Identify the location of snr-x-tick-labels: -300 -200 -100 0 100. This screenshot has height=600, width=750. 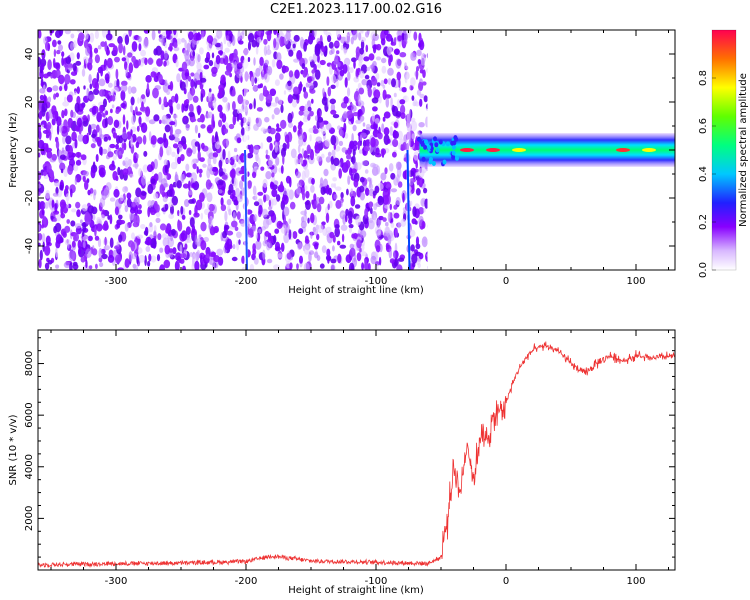
(375, 581).